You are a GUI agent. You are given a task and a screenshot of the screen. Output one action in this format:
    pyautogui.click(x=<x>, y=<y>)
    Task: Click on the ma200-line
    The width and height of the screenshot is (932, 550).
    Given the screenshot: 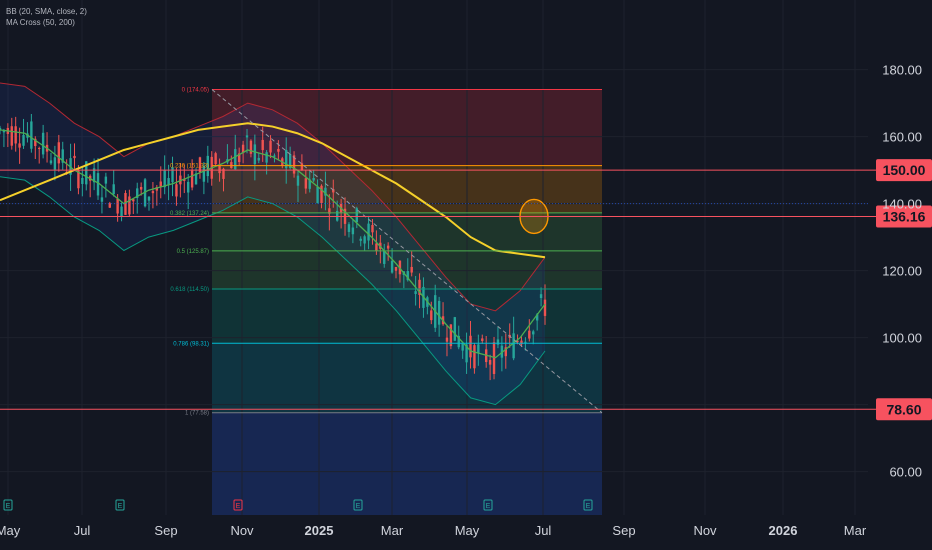 What is the action you would take?
    pyautogui.click(x=273, y=190)
    